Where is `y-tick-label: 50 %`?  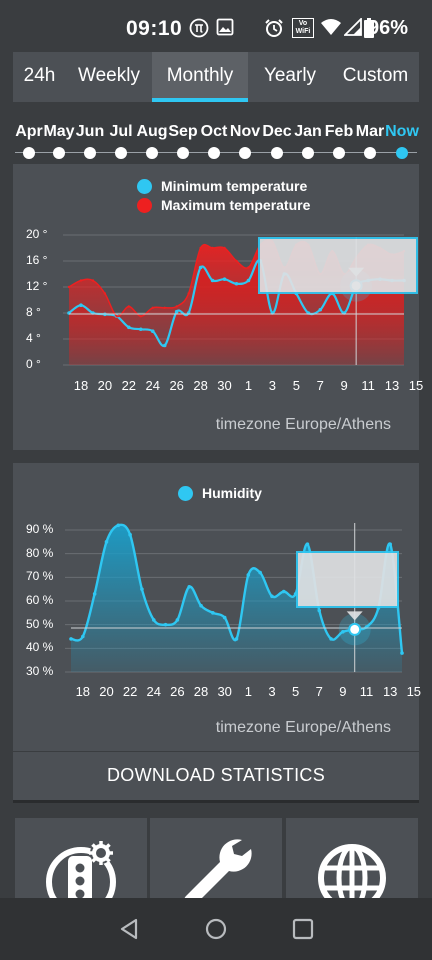
y-tick-label: 50 % is located at coordinates (40, 623).